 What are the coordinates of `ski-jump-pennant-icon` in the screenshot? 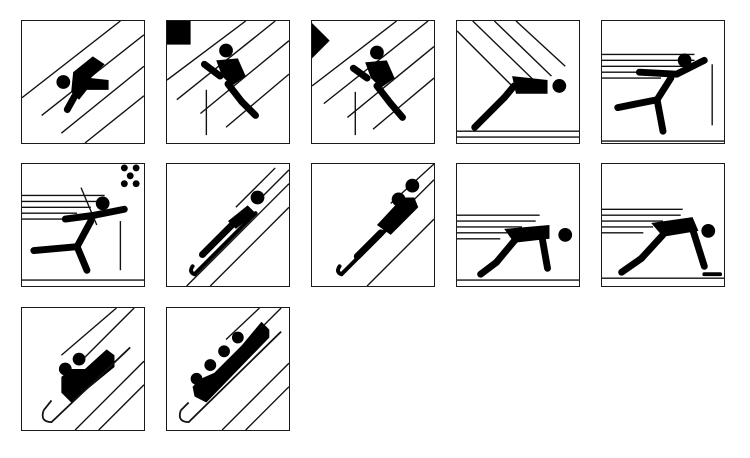 It's located at (373, 82).